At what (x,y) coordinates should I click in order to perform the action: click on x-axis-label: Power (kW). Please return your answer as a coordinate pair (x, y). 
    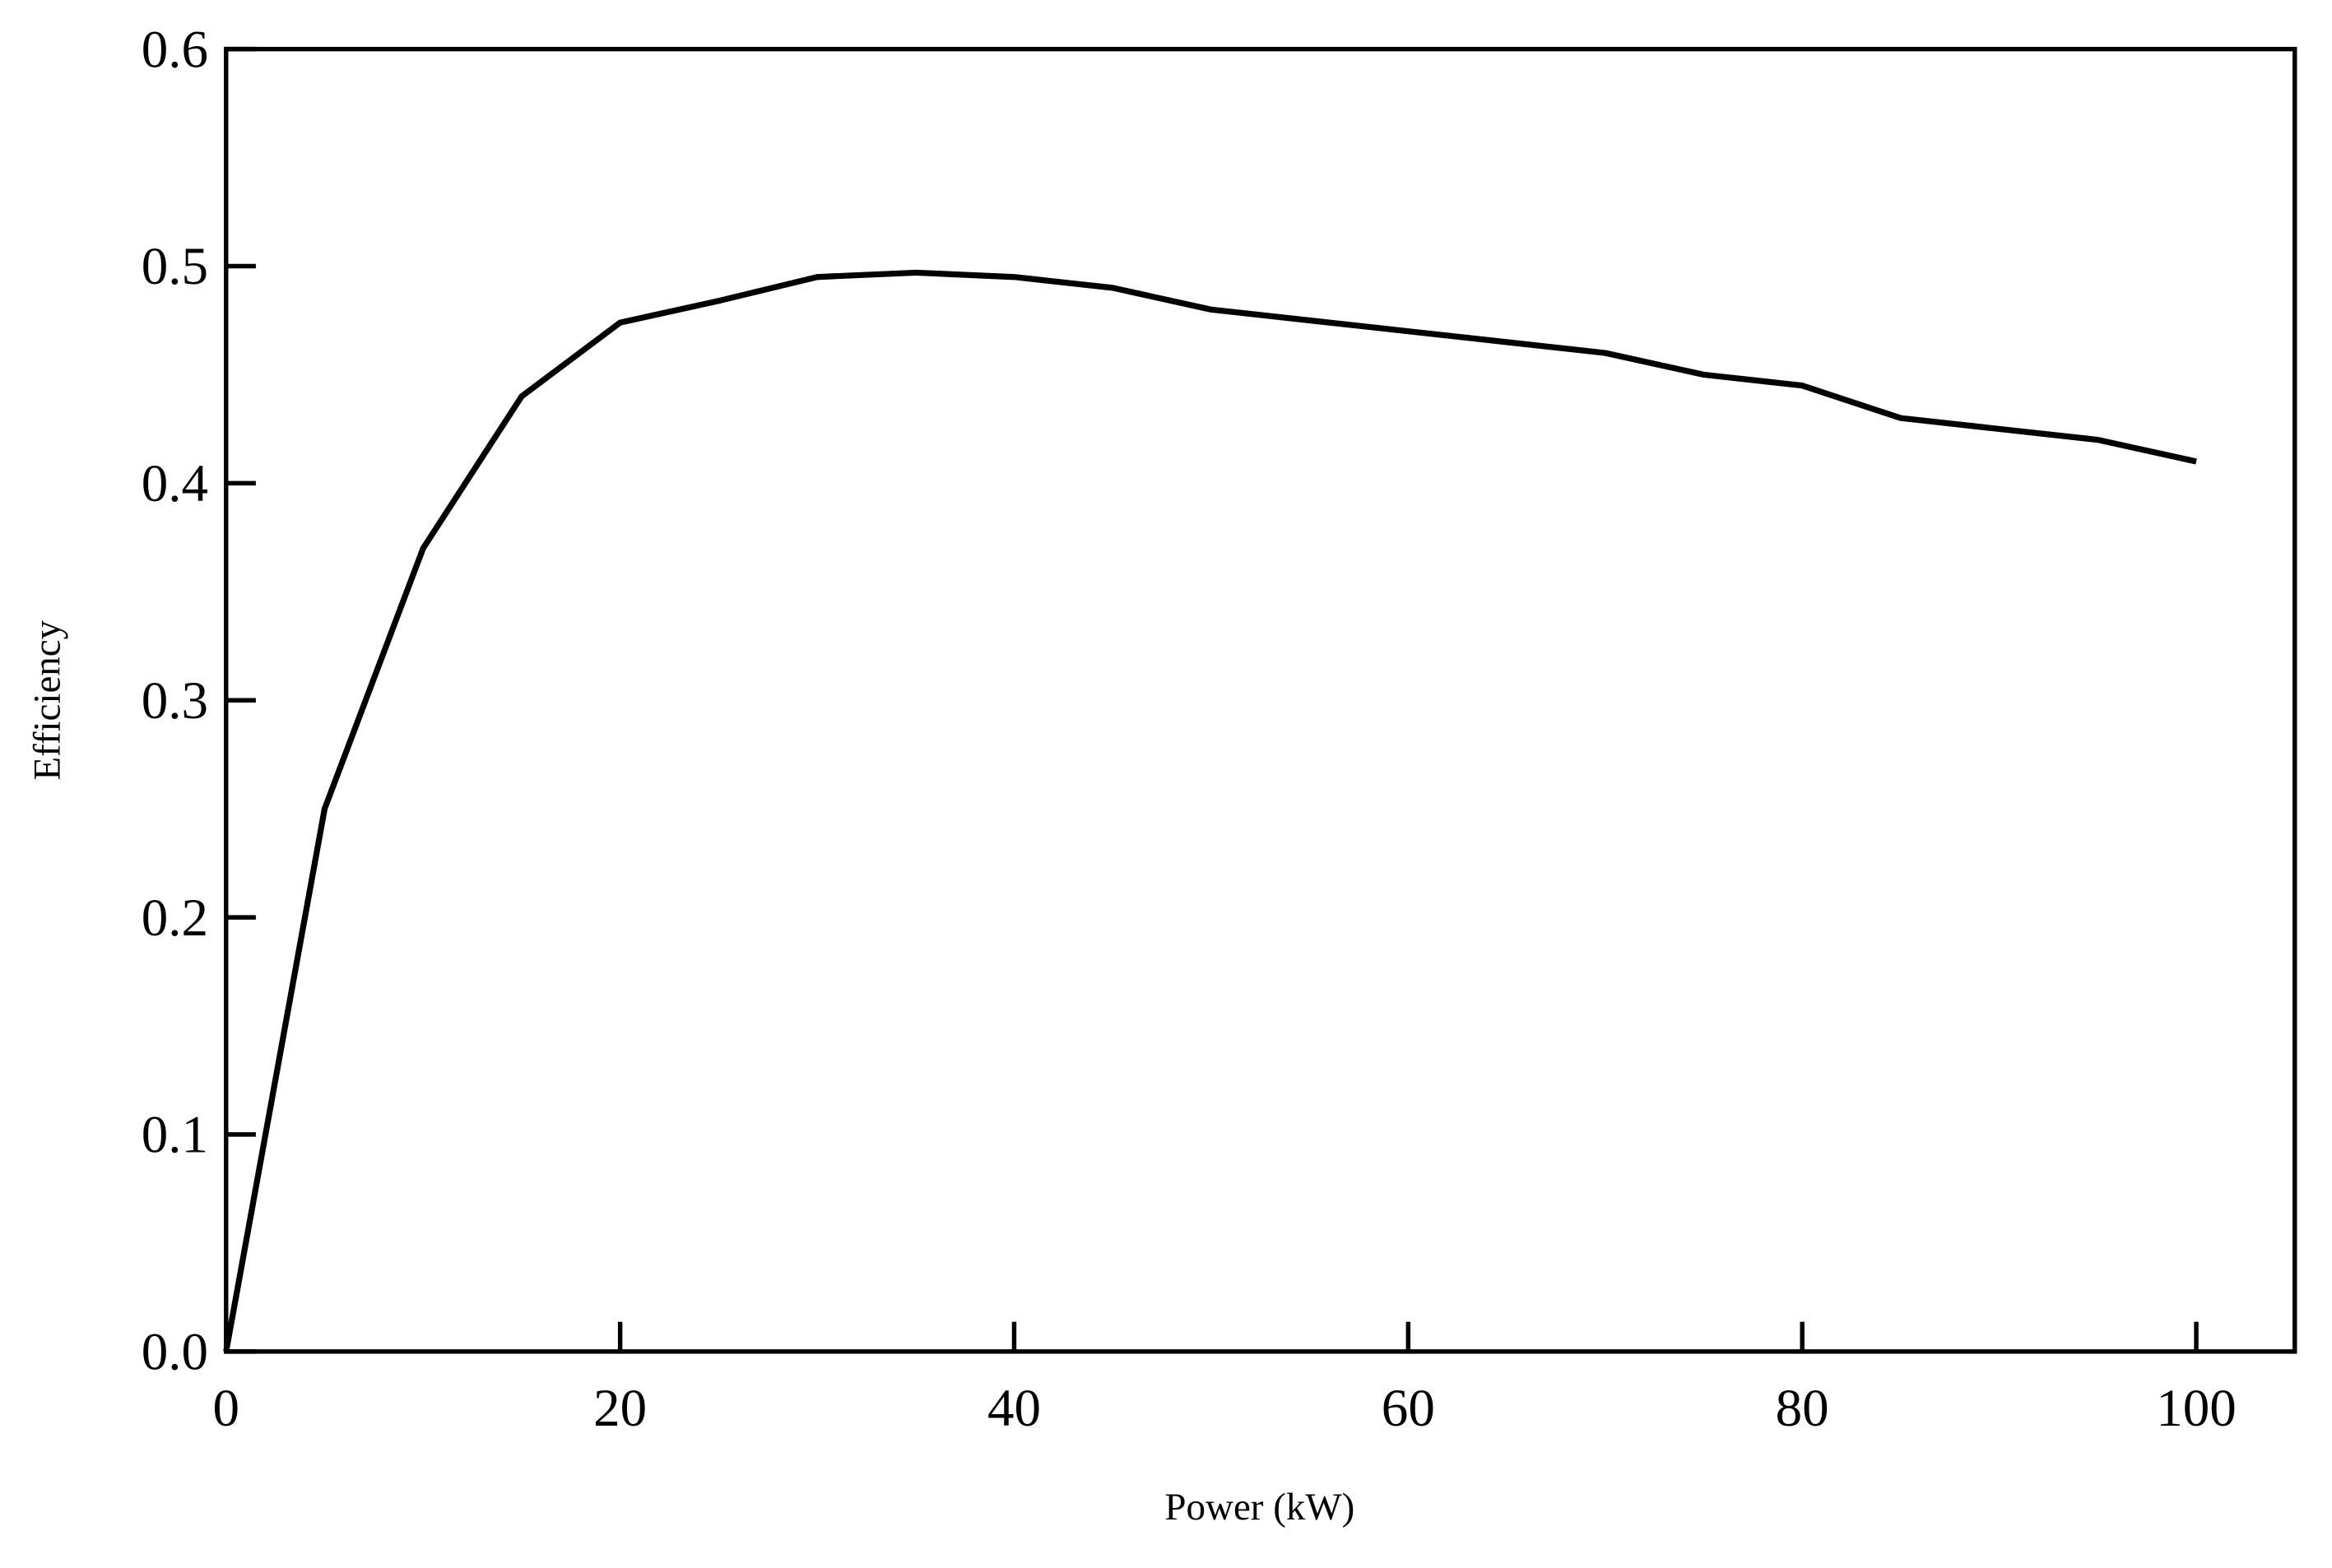
    Looking at the image, I should click on (1259, 1507).